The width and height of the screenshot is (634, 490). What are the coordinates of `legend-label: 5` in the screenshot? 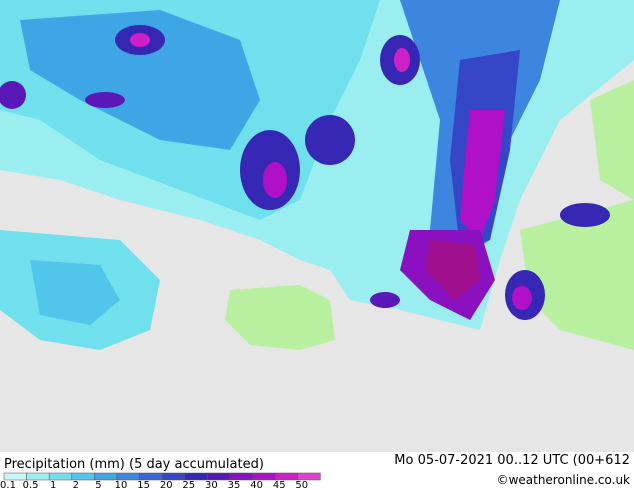 It's located at (98, 485).